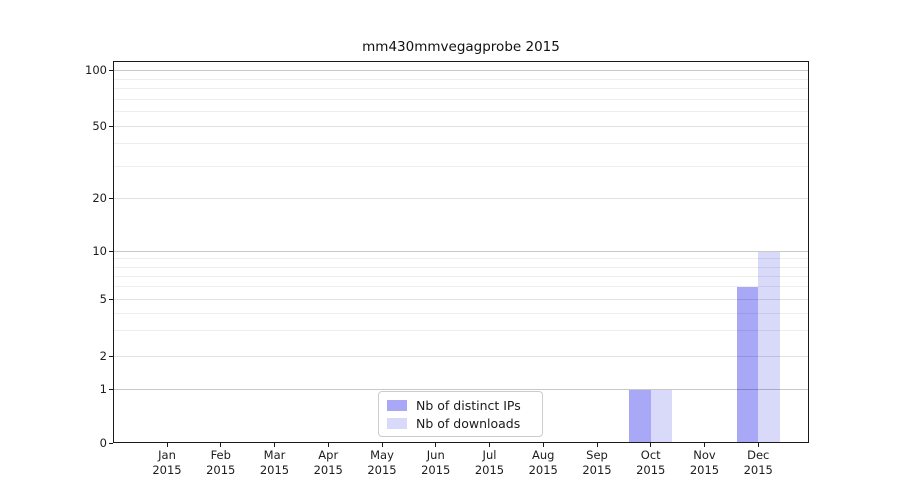 This screenshot has height=500, width=900. What do you see at coordinates (543, 462) in the screenshot?
I see `x-tick-label-aug: Aug 2015` at bounding box center [543, 462].